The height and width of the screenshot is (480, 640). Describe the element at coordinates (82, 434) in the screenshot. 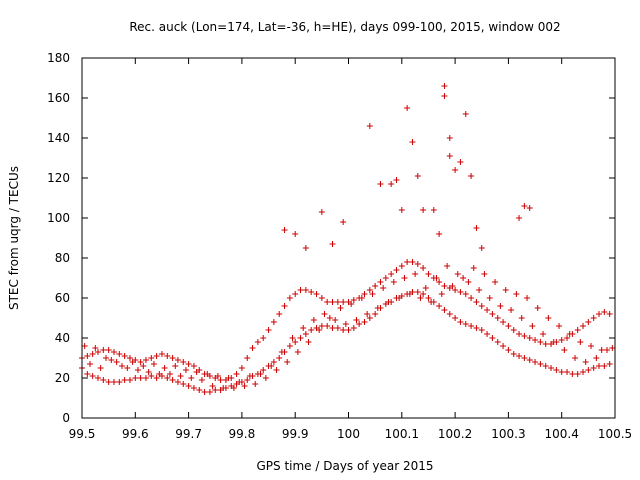

I see `x-tick-label: 99.5` at that location.